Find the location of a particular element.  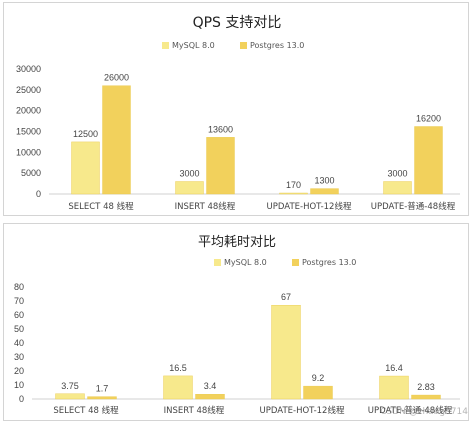

chart-title: QPS 支持对比 is located at coordinates (237, 23).